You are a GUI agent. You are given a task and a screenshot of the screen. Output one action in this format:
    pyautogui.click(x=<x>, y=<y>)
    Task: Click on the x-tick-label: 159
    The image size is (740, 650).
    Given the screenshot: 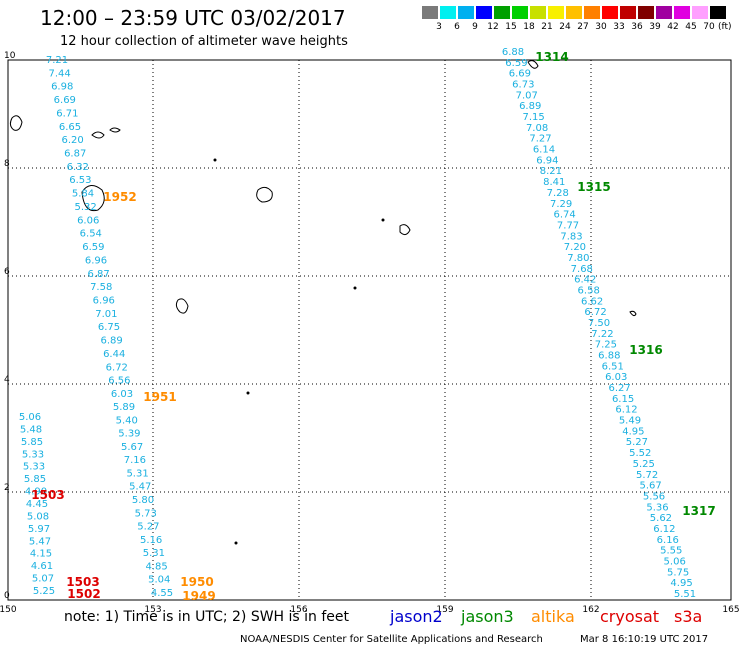 What is the action you would take?
    pyautogui.click(x=444, y=610)
    